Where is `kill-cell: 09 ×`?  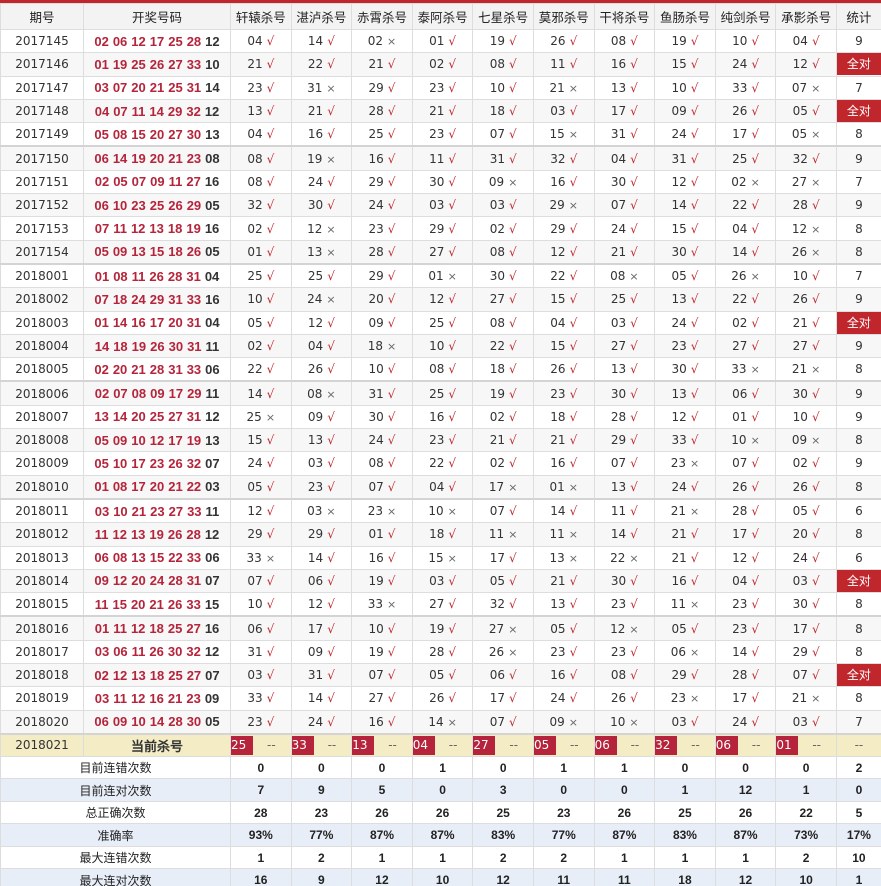 kill-cell: 09 × is located at coordinates (503, 182).